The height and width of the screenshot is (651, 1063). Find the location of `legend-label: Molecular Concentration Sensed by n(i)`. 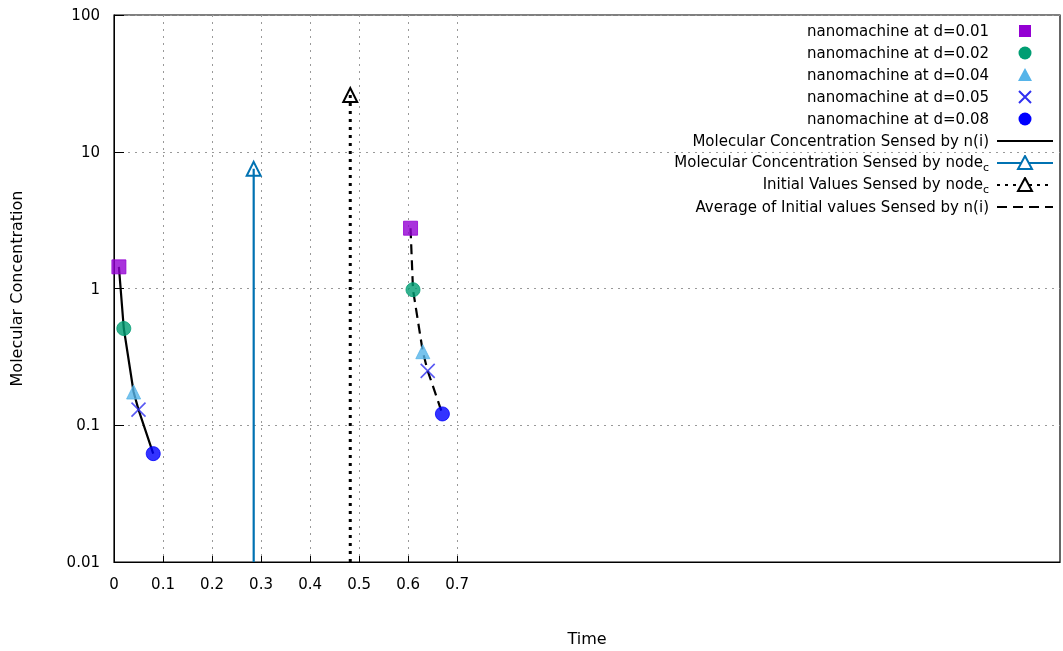

legend-label: Molecular Concentration Sensed by n(i) is located at coordinates (840, 141).